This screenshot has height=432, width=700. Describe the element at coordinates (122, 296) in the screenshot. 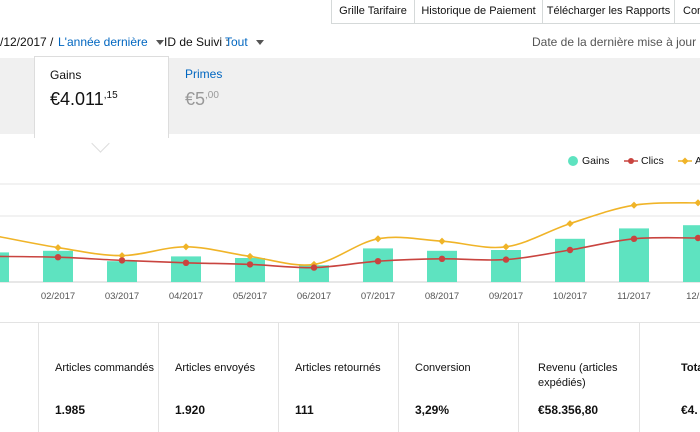

I see `x-tick-label: 03/2017` at that location.